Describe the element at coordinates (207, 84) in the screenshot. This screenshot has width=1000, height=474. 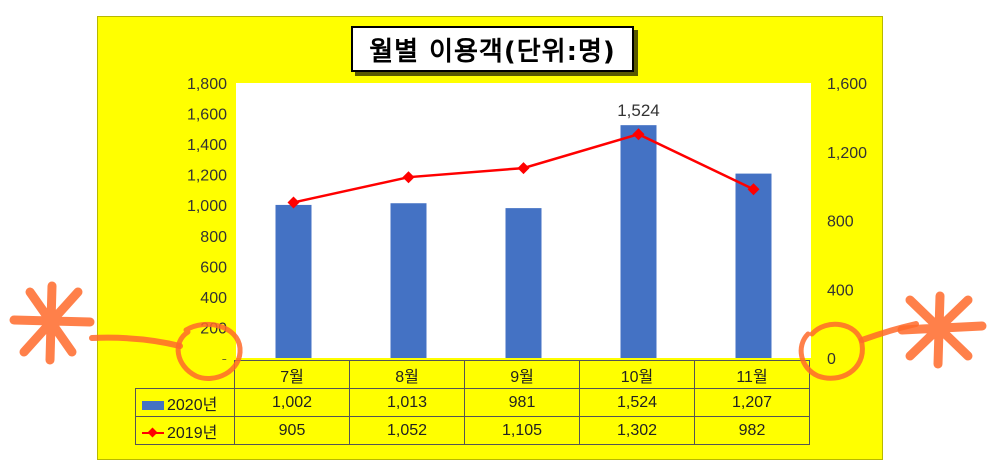
I see `y-left-tick-label: 1,800` at that location.